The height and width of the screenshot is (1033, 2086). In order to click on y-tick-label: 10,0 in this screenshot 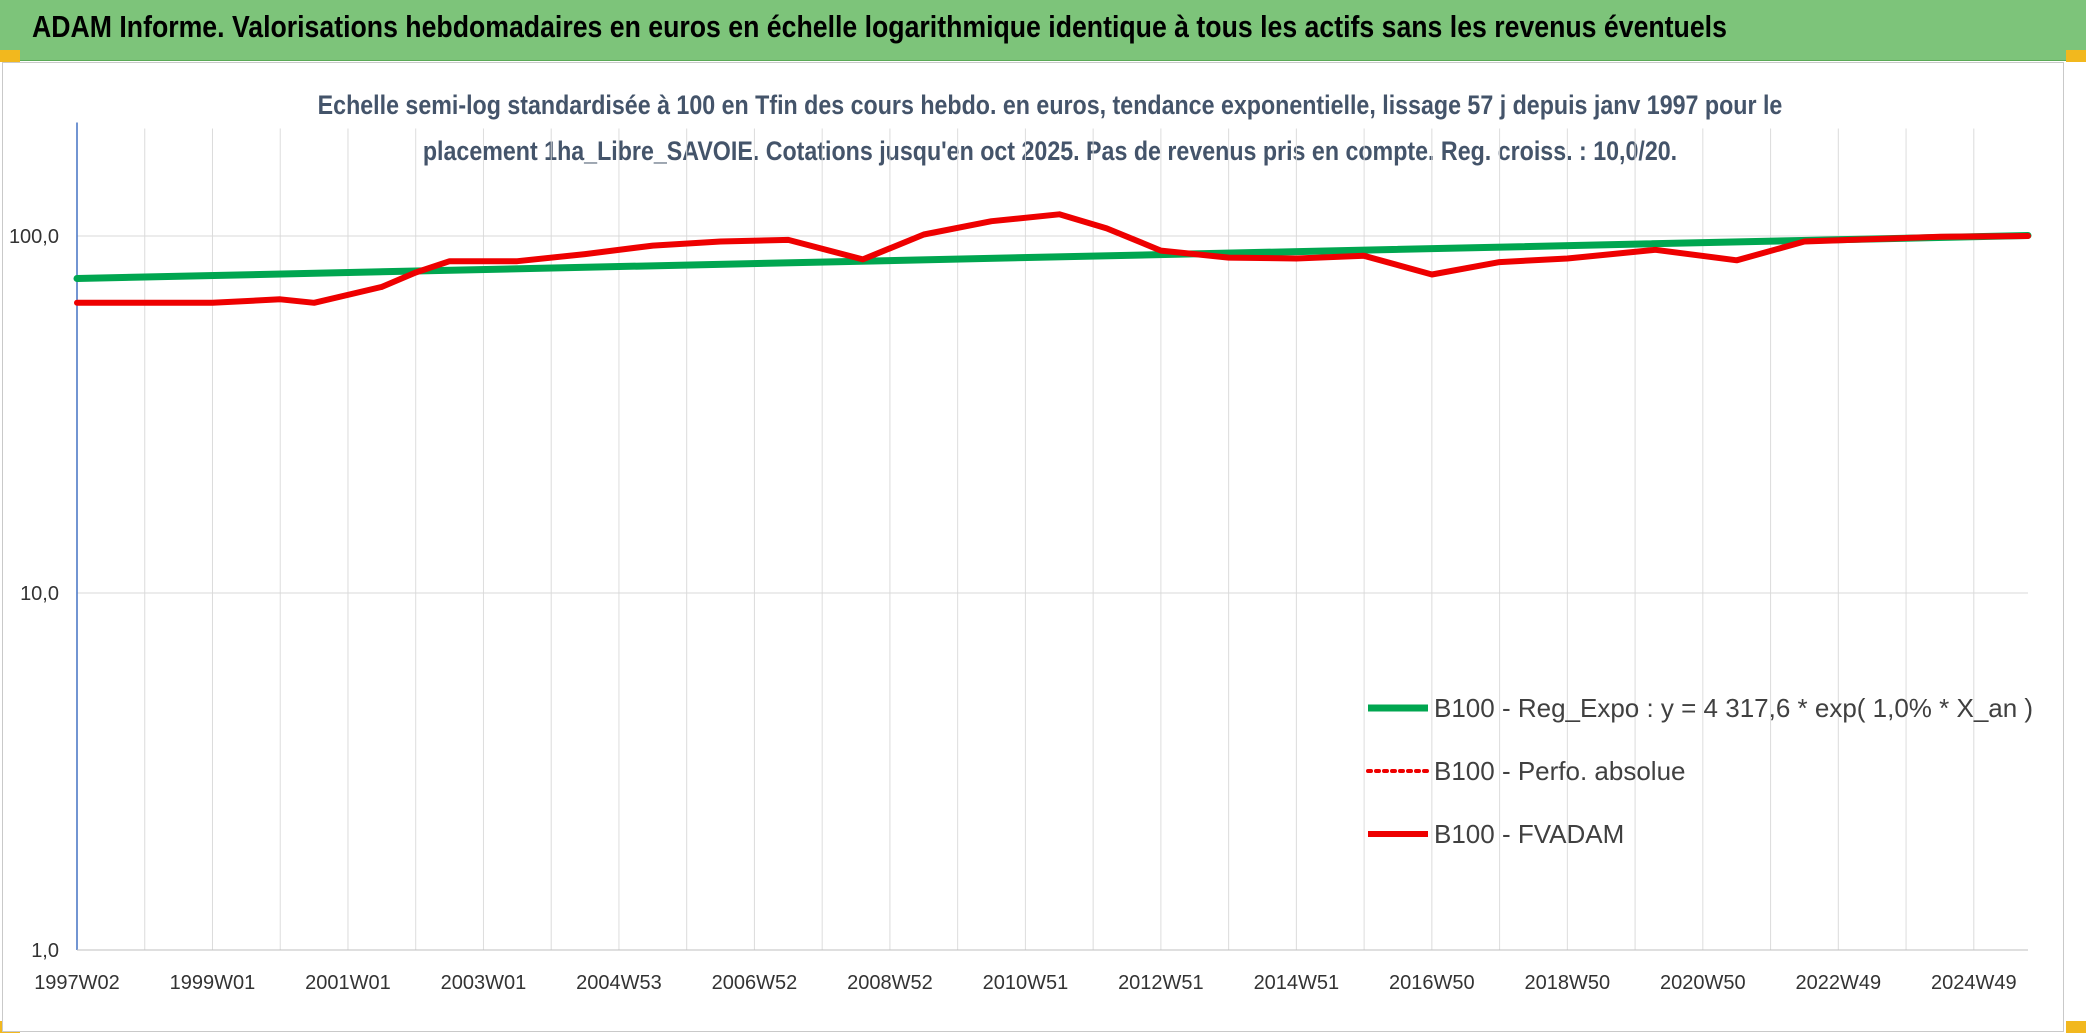, I will do `click(39, 594)`.